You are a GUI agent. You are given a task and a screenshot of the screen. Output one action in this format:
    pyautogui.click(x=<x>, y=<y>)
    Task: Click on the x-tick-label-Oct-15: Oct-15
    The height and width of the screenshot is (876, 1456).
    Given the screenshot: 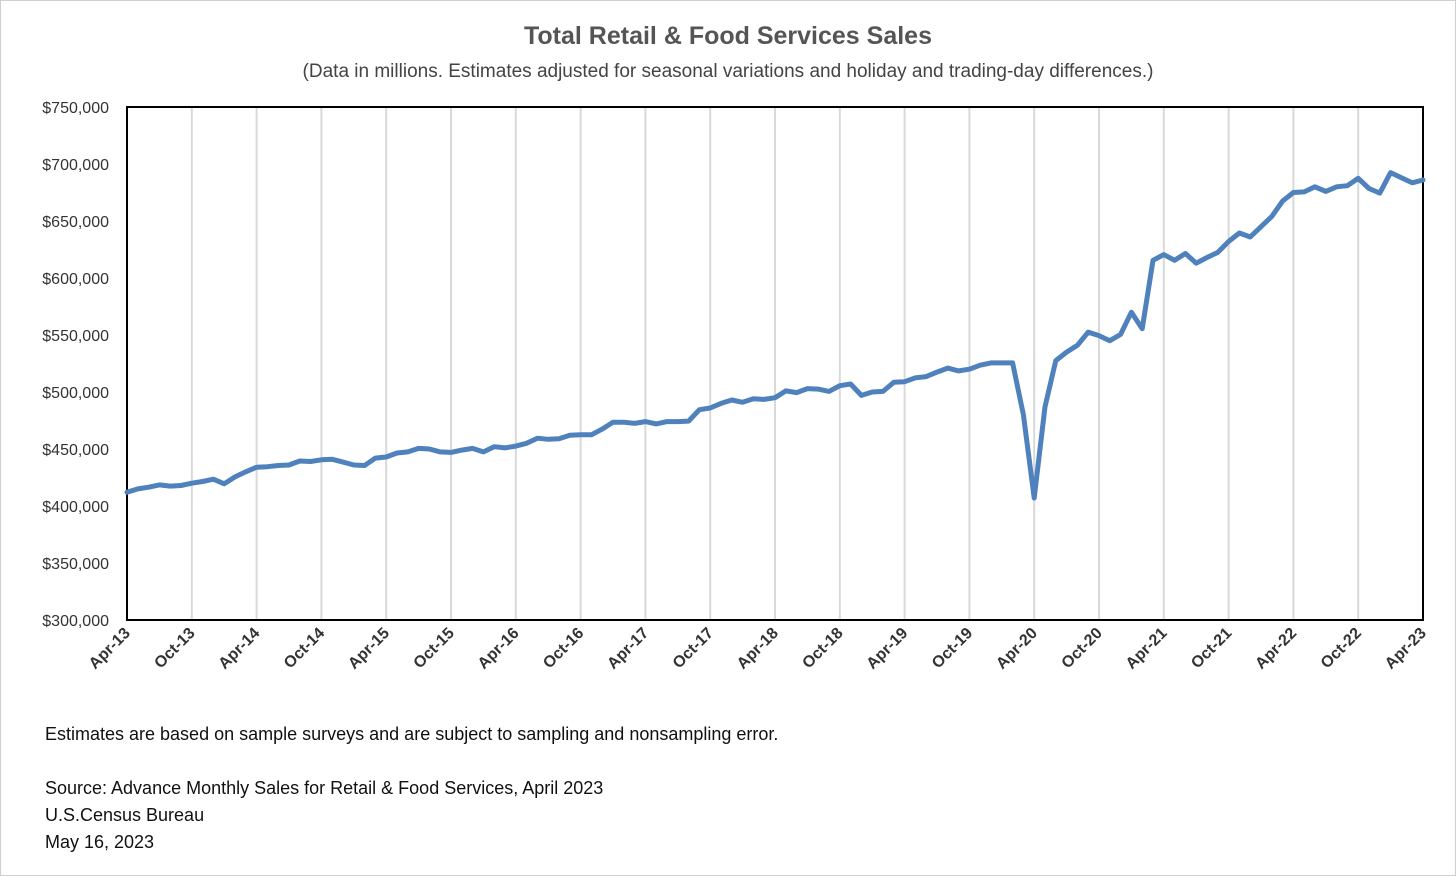 What is the action you would take?
    pyautogui.click(x=434, y=648)
    